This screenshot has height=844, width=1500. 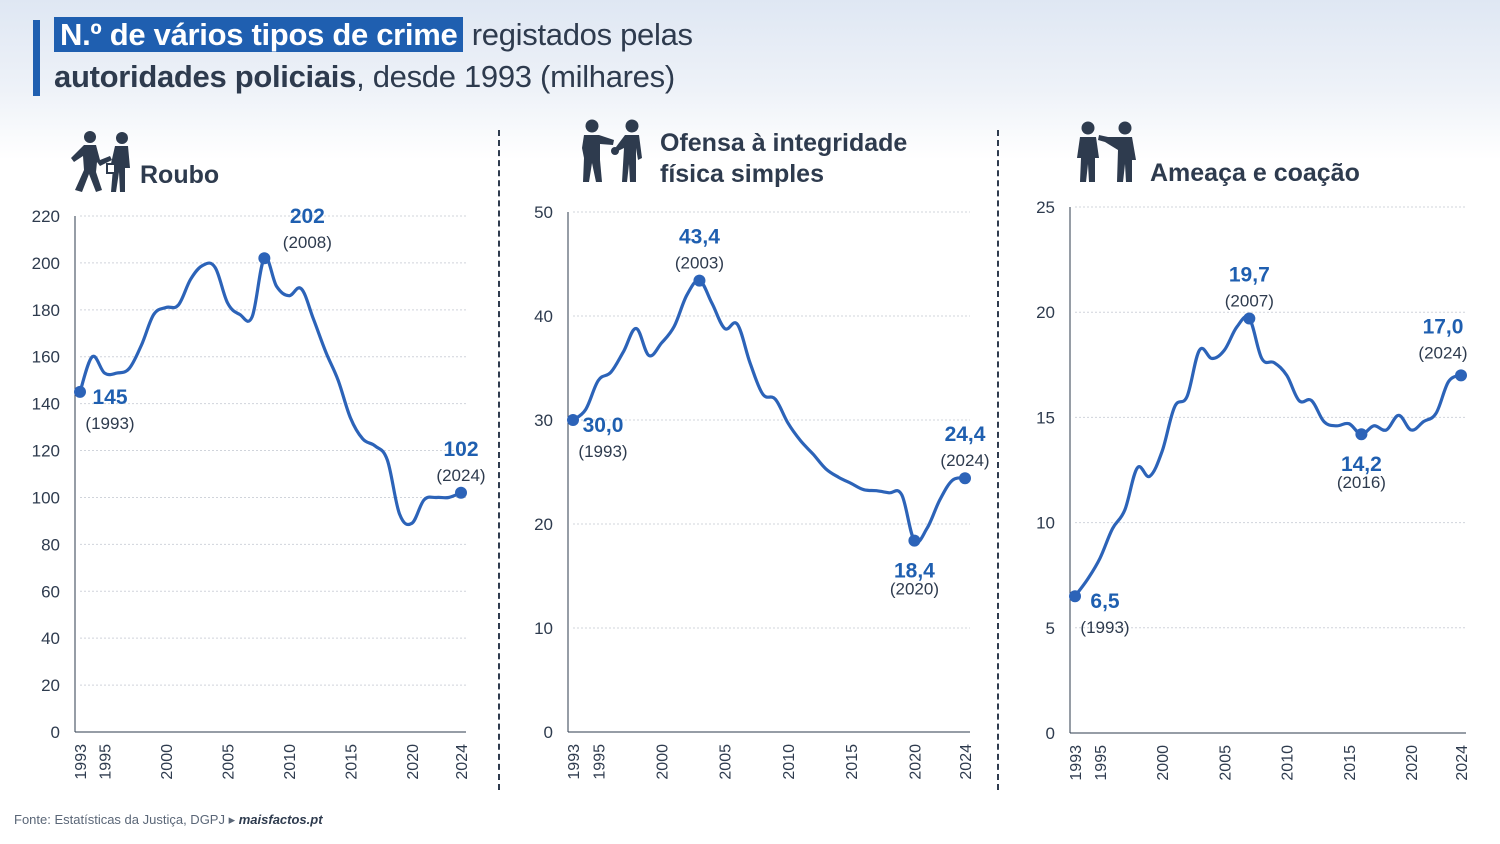 What do you see at coordinates (1361, 482) in the screenshot?
I see `data-label-year: (2016)` at bounding box center [1361, 482].